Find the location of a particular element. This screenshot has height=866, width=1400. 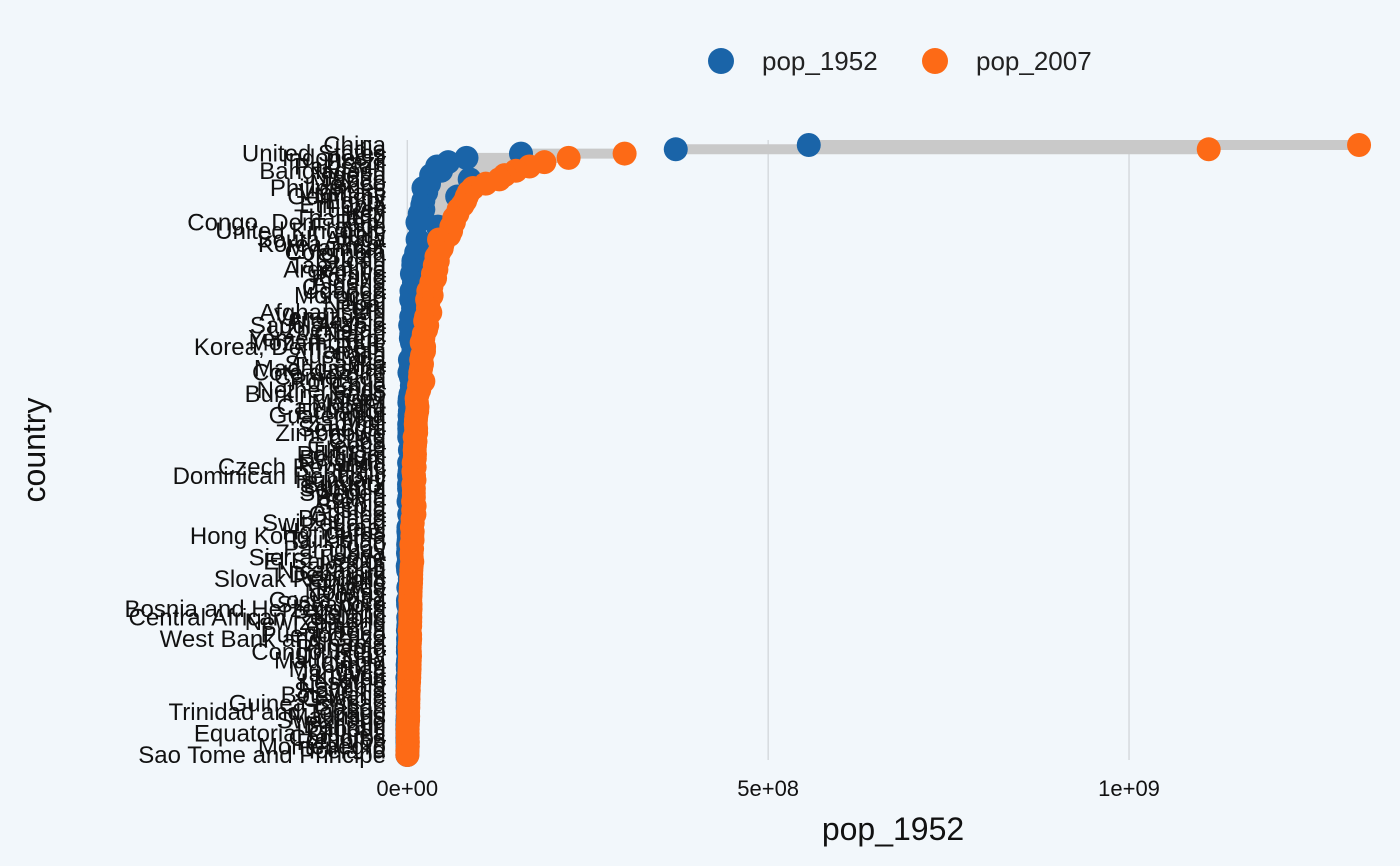

country-label: Djibouti is located at coordinates (346, 729).